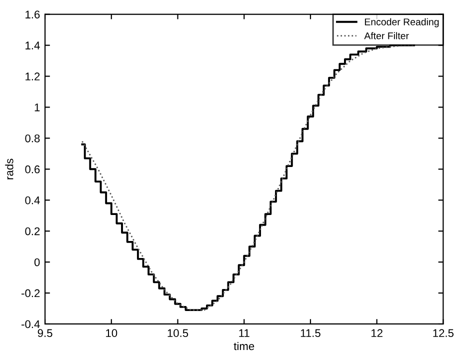 The image size is (474, 358). I want to click on y-tick-label: 1, so click(37, 108).